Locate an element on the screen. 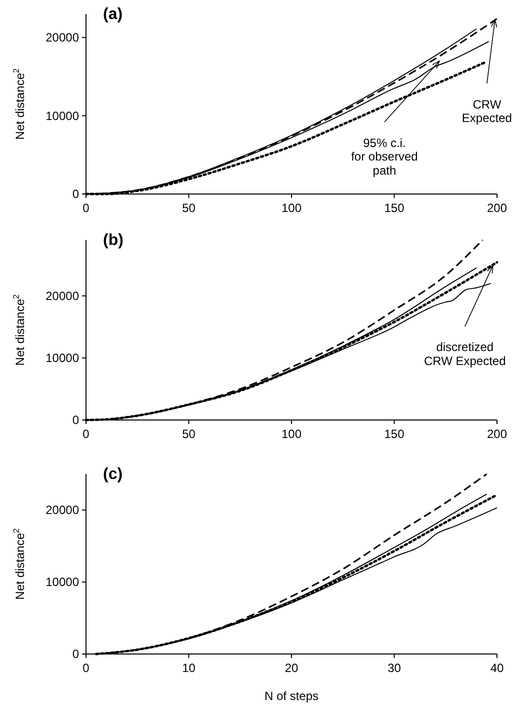 The height and width of the screenshot is (708, 529). x-axis-title: N of steps is located at coordinates (291, 696).